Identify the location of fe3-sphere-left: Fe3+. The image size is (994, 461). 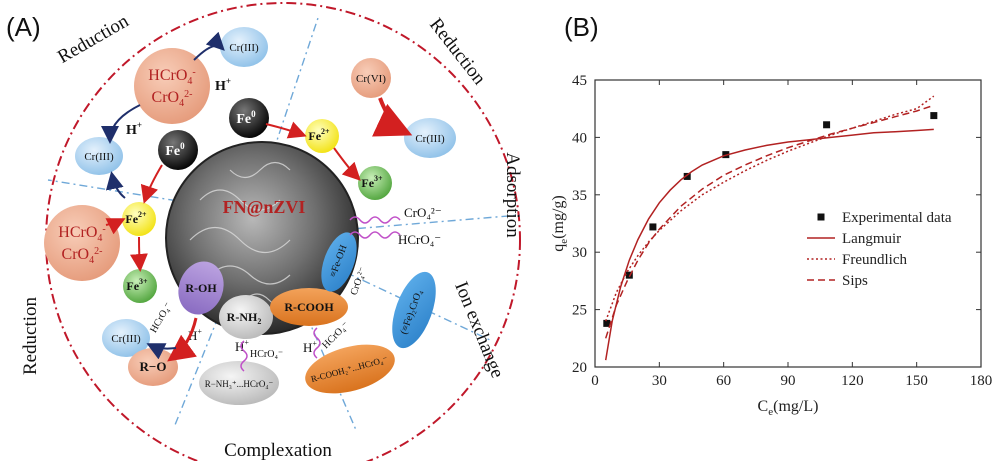
(140, 286).